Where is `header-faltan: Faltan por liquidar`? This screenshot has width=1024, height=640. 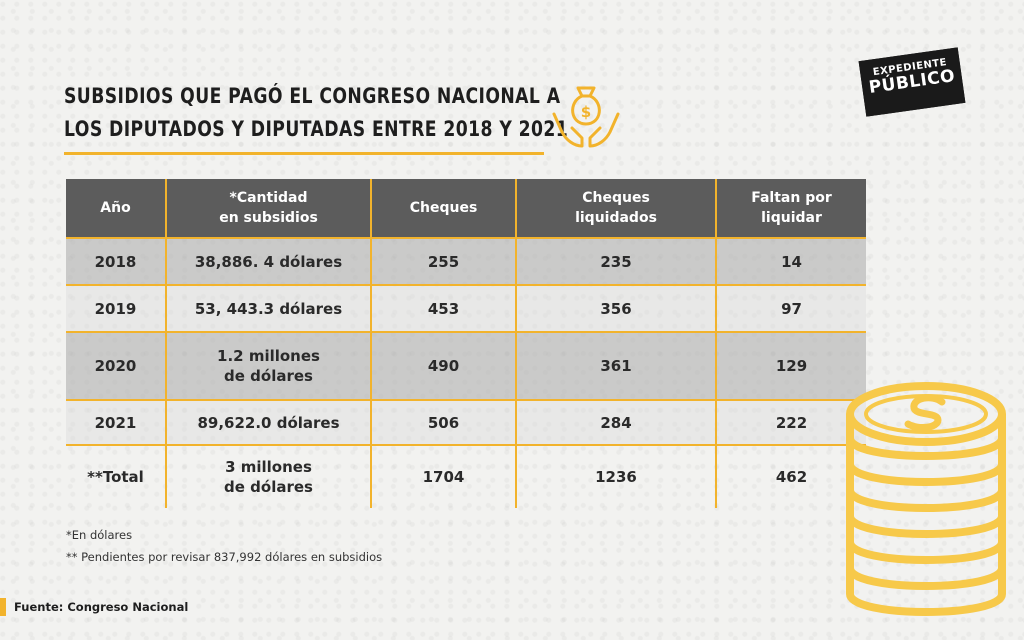 header-faltan: Faltan por liquidar is located at coordinates (790, 208).